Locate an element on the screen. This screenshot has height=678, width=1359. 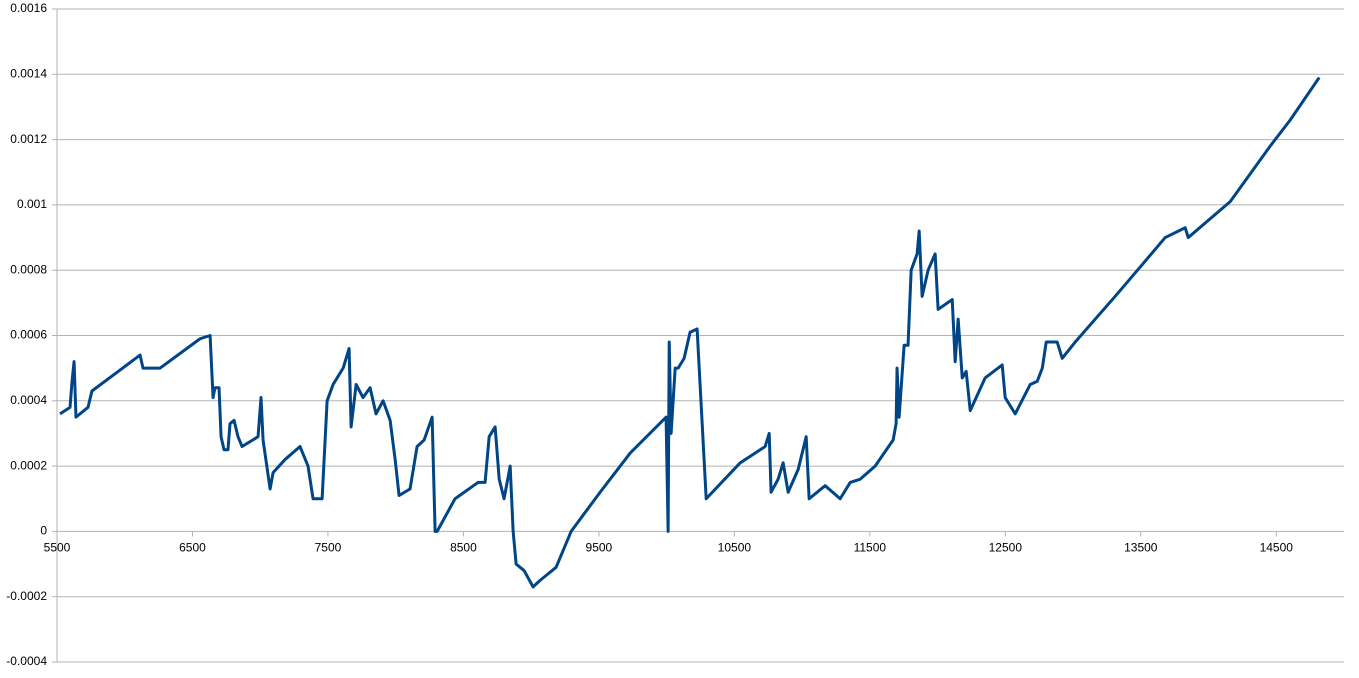
y-tick-label: 0.0006 is located at coordinates (28, 335).